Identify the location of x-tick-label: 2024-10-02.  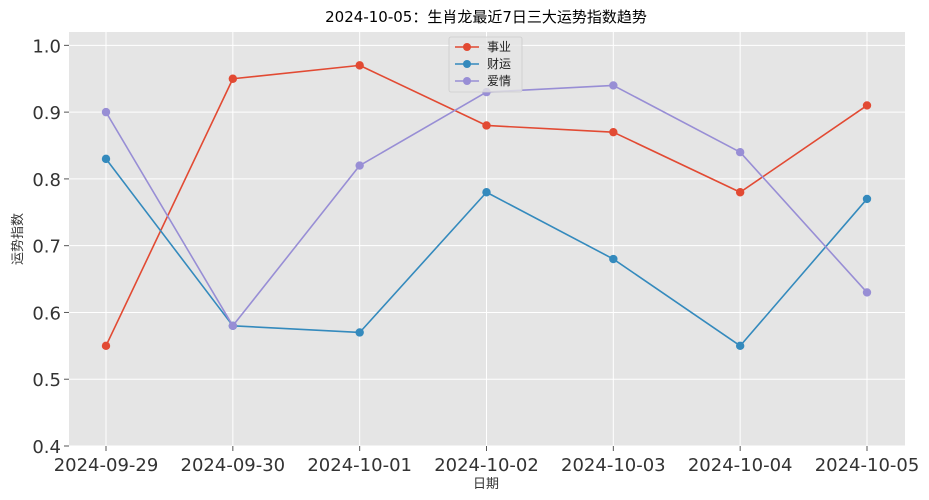
(486, 465).